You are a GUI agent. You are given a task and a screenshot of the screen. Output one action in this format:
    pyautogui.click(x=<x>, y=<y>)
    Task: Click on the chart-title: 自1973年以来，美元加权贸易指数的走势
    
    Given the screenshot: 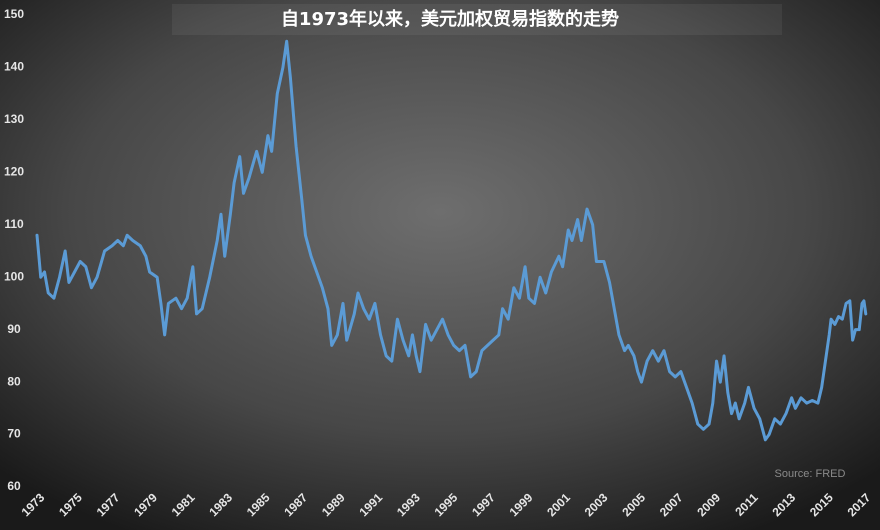 What is the action you would take?
    pyautogui.click(x=450, y=19)
    